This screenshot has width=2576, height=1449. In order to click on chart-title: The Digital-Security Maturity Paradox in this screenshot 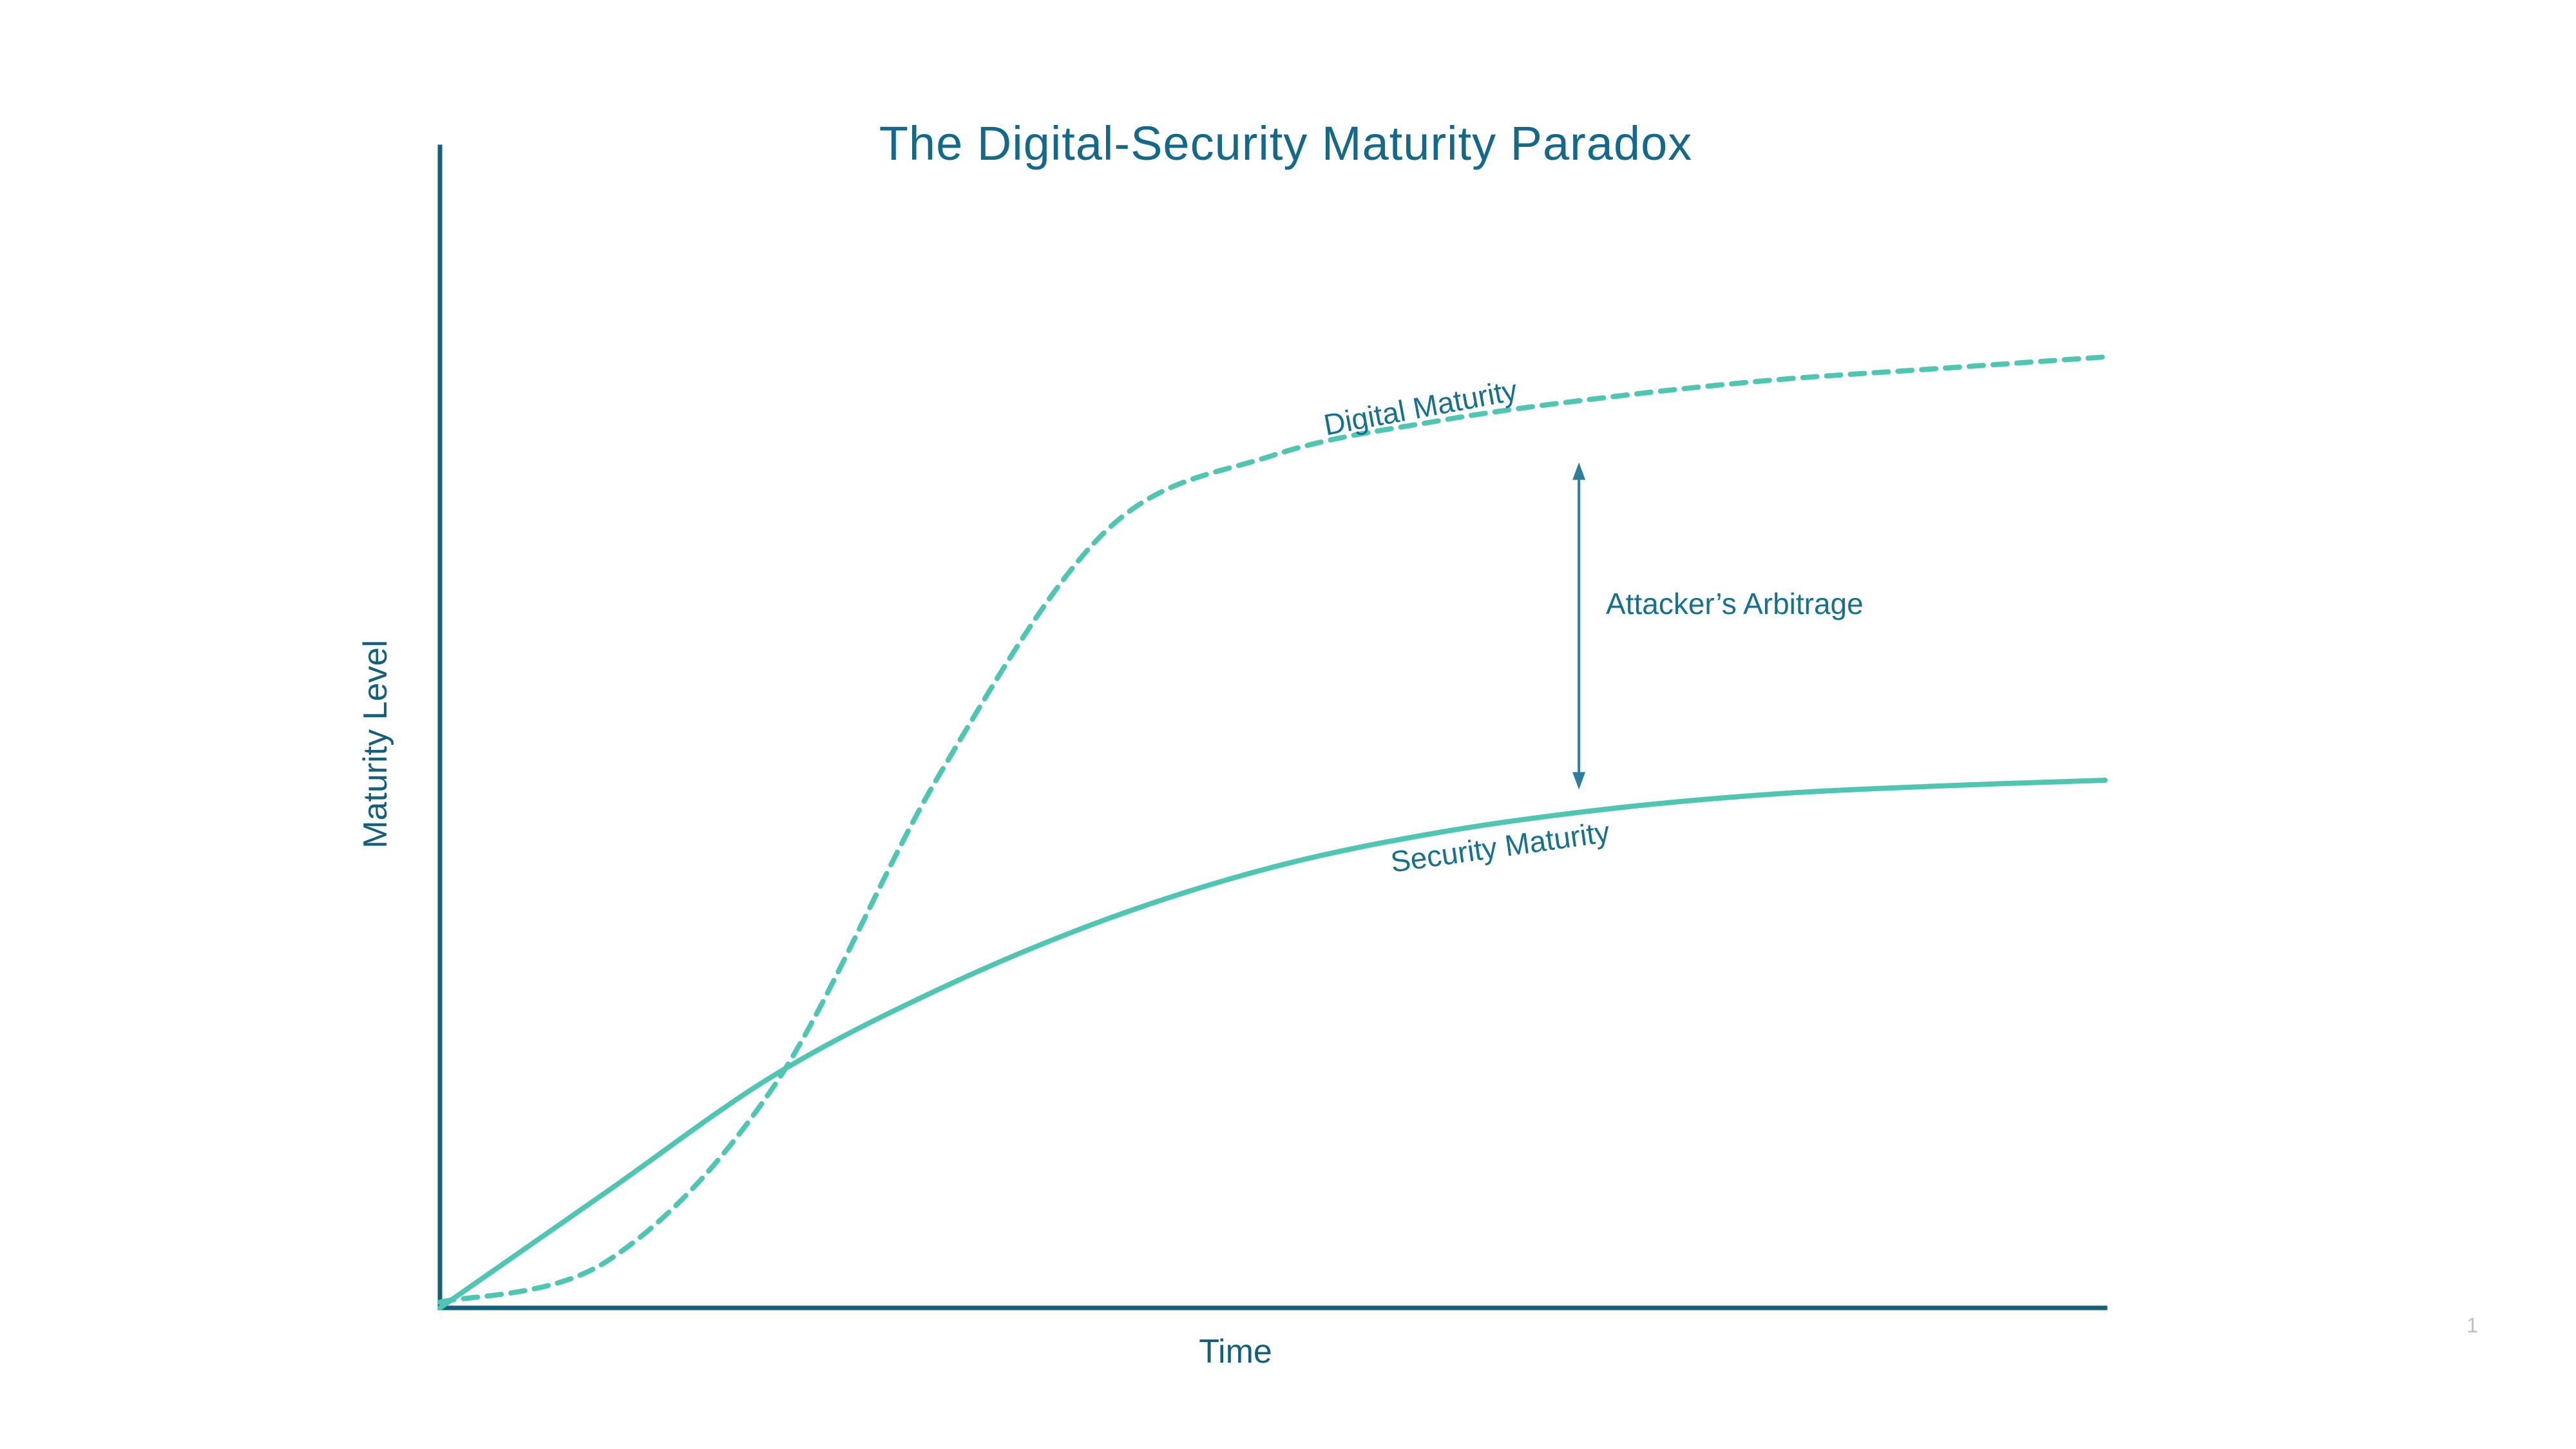, I will do `click(1286, 143)`.